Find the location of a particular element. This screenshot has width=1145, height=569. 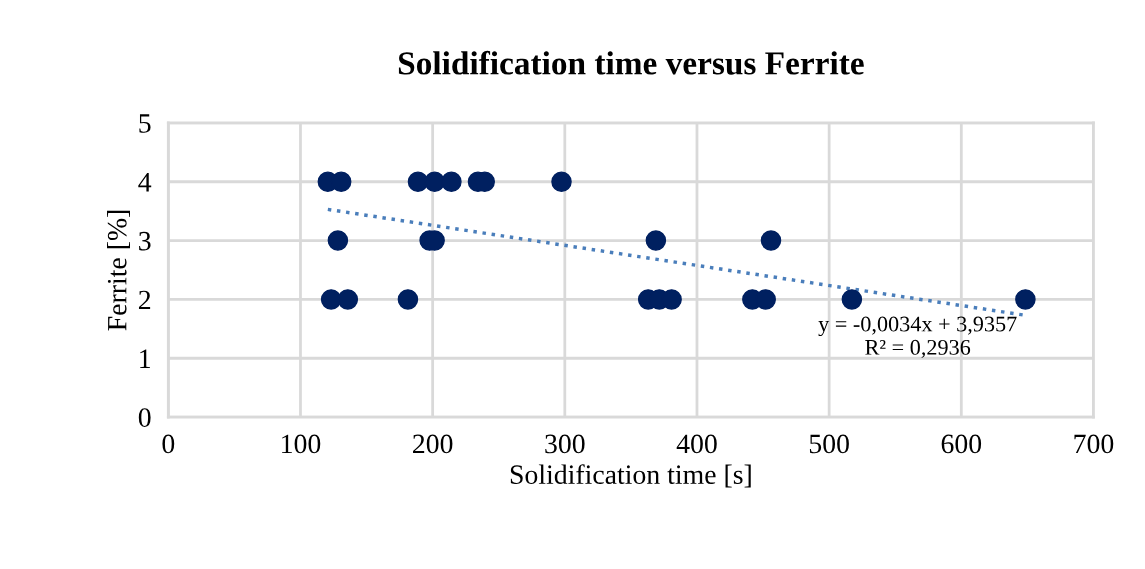

x-tick-label: 500 is located at coordinates (829, 444).